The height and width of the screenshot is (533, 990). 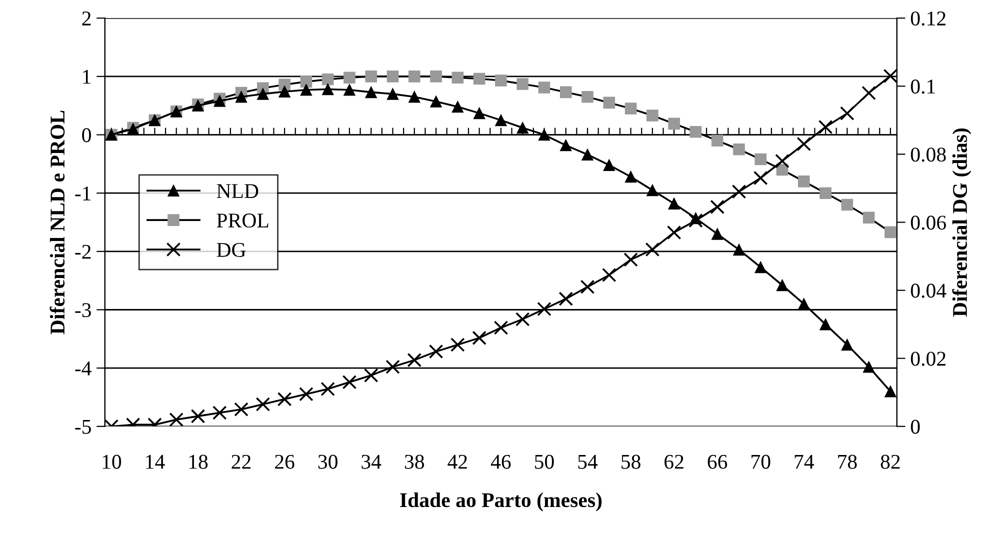 I want to click on x-tick-label: 54, so click(x=588, y=461).